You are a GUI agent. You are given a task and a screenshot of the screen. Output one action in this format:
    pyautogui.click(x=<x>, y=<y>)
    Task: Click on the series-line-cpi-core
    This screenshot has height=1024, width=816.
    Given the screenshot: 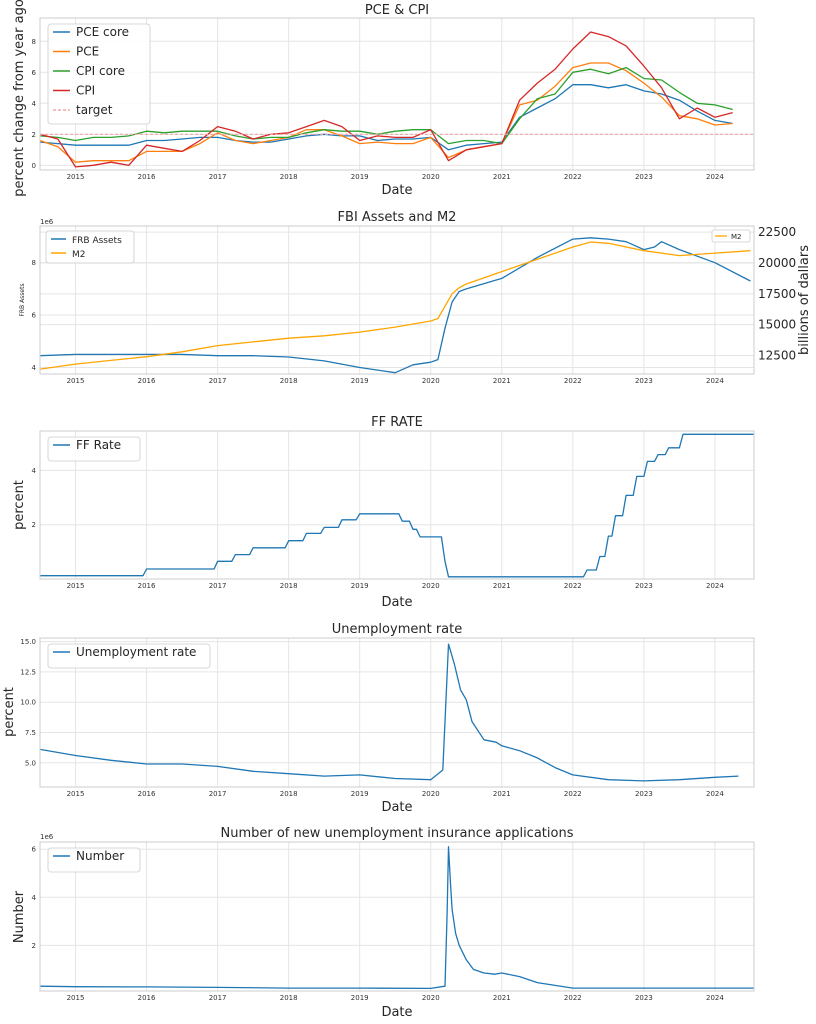 What is the action you would take?
    pyautogui.click(x=386, y=105)
    